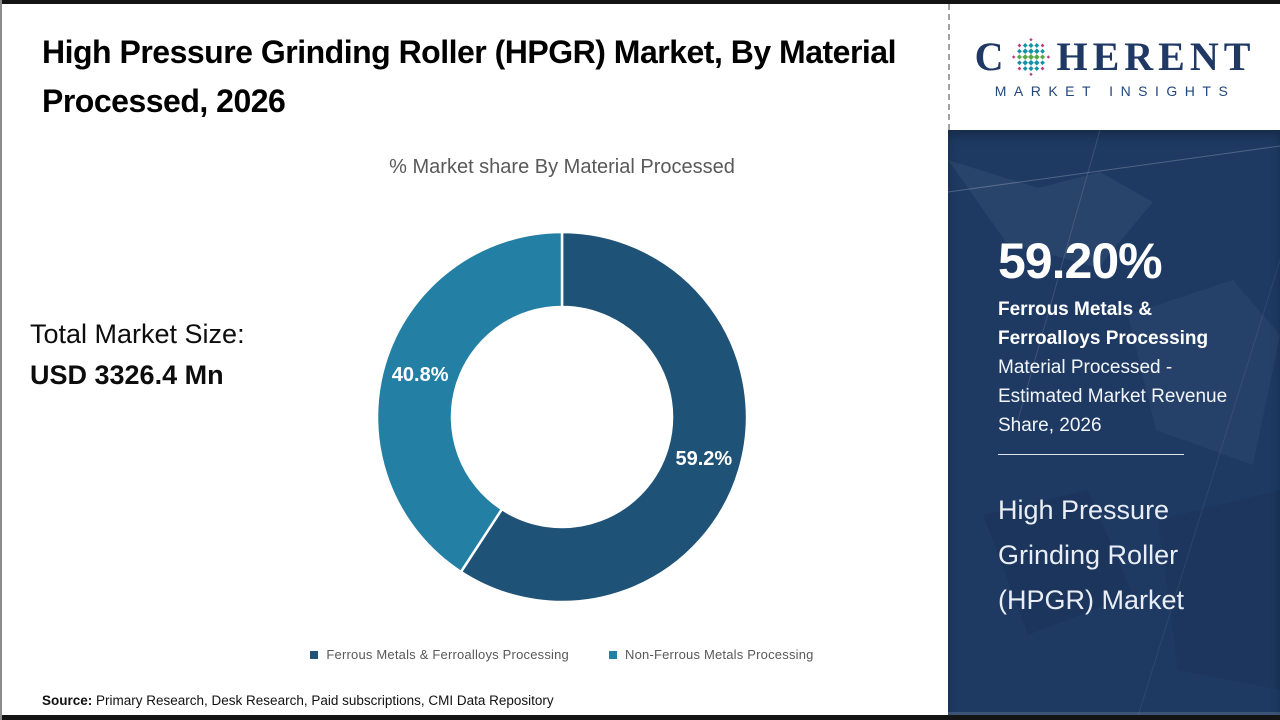 The height and width of the screenshot is (720, 1280). Describe the element at coordinates (67, 700) in the screenshot. I see `source-prefix: Source:` at that location.